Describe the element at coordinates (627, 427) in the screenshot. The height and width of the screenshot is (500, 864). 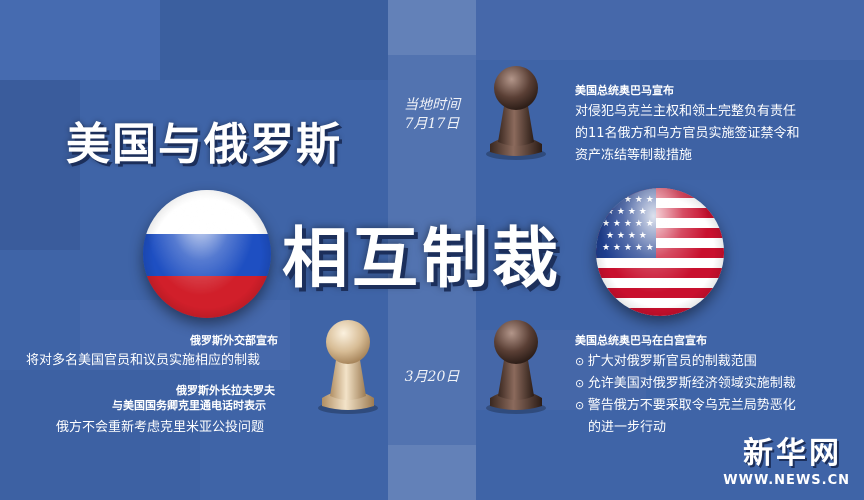
I see `event-line: 的进一步行动` at that location.